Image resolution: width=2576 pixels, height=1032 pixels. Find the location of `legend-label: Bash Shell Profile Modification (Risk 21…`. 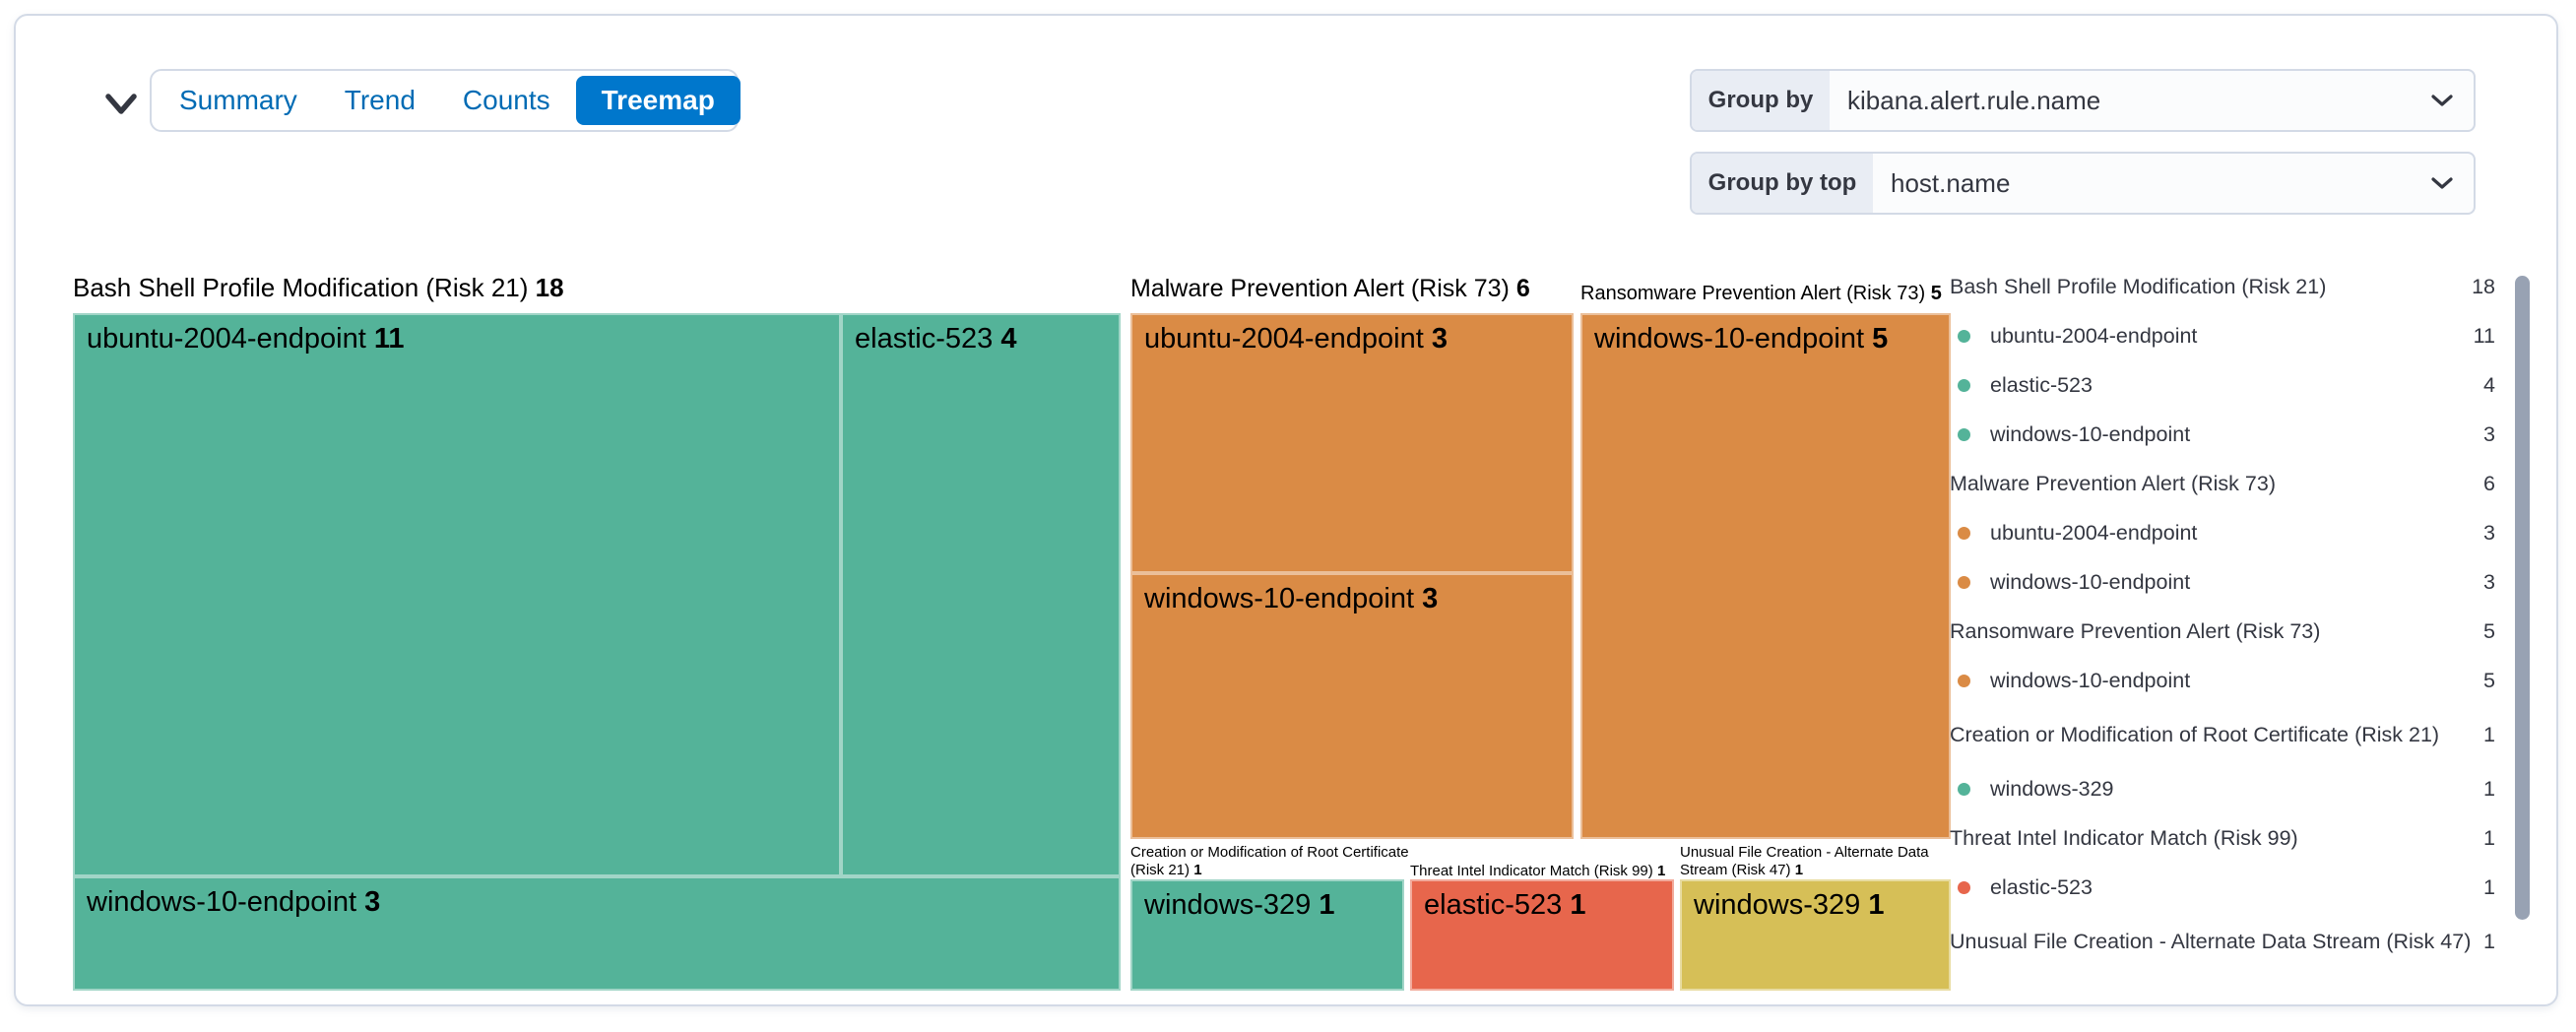

legend-label: Bash Shell Profile Modification (Risk 21… is located at coordinates (2138, 286).